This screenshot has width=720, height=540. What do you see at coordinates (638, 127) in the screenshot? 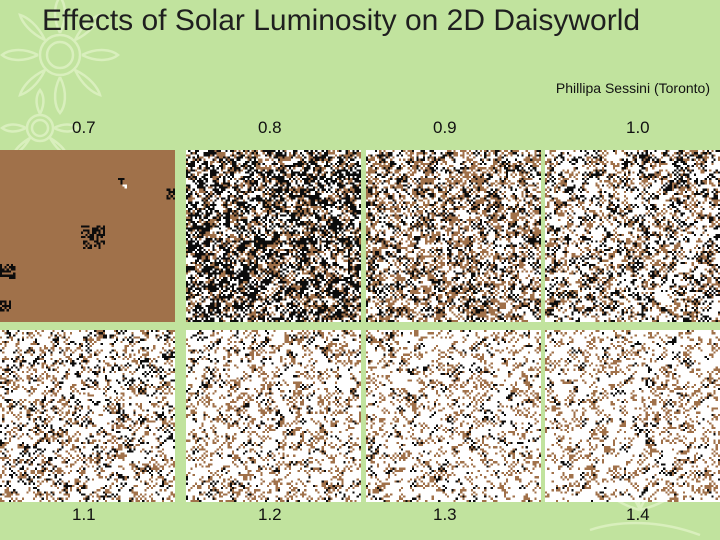
I see `luminosity-label: 1.0` at bounding box center [638, 127].